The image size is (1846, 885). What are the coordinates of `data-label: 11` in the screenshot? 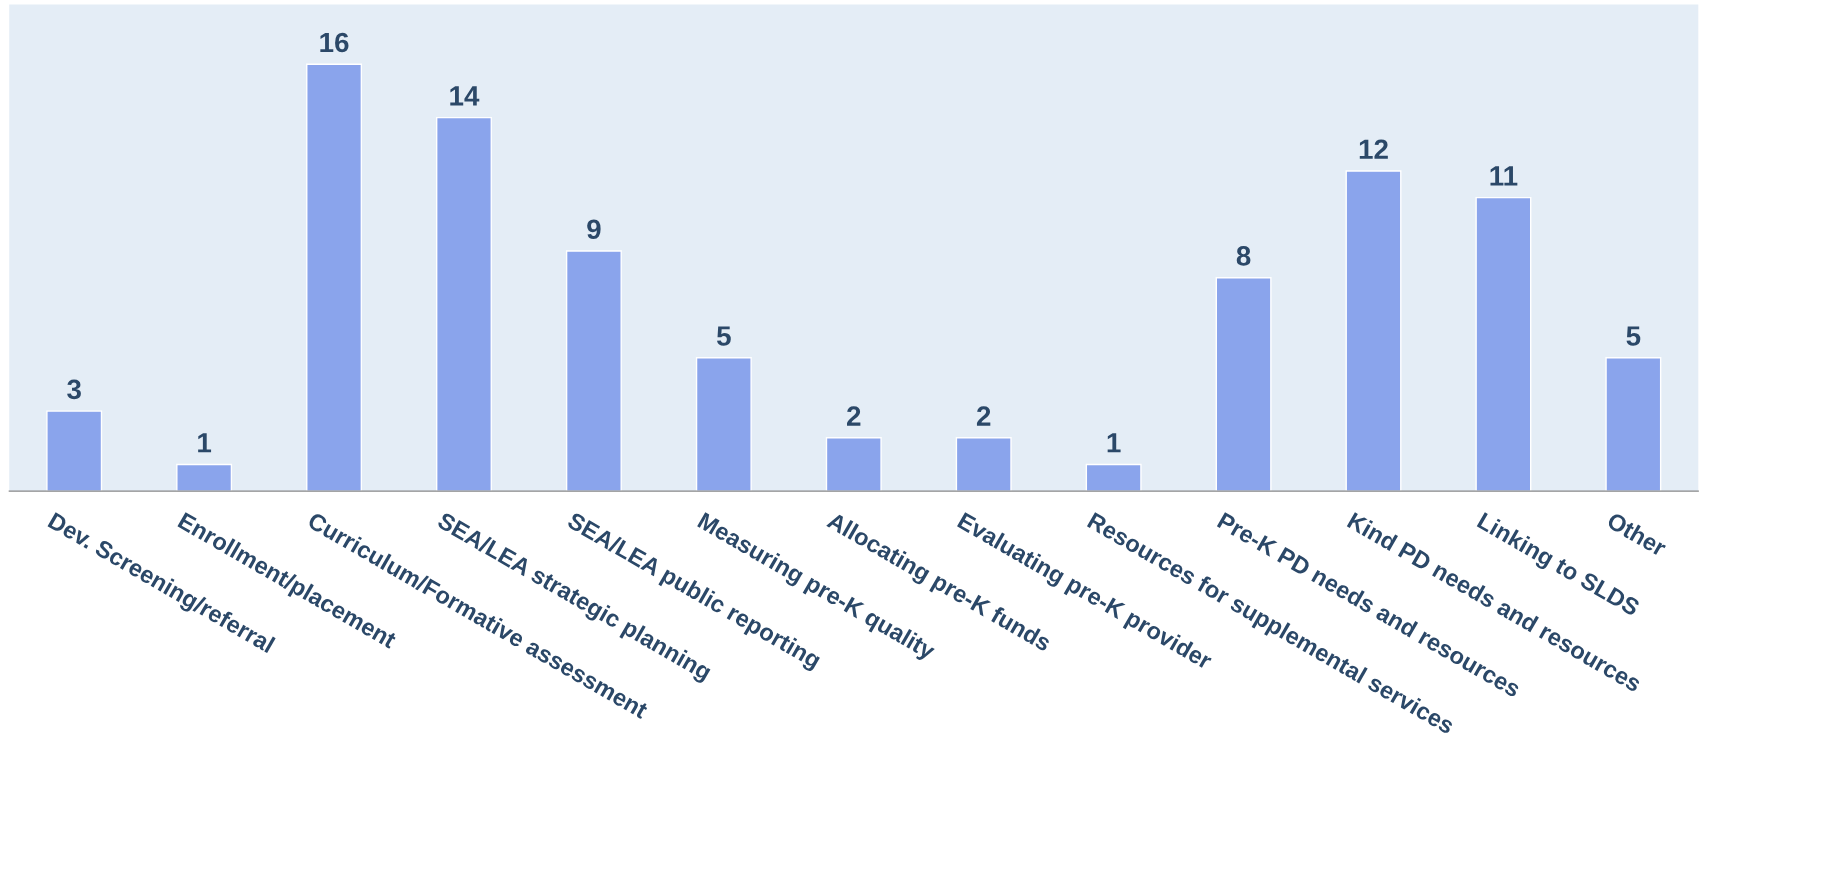 It's located at (1504, 176).